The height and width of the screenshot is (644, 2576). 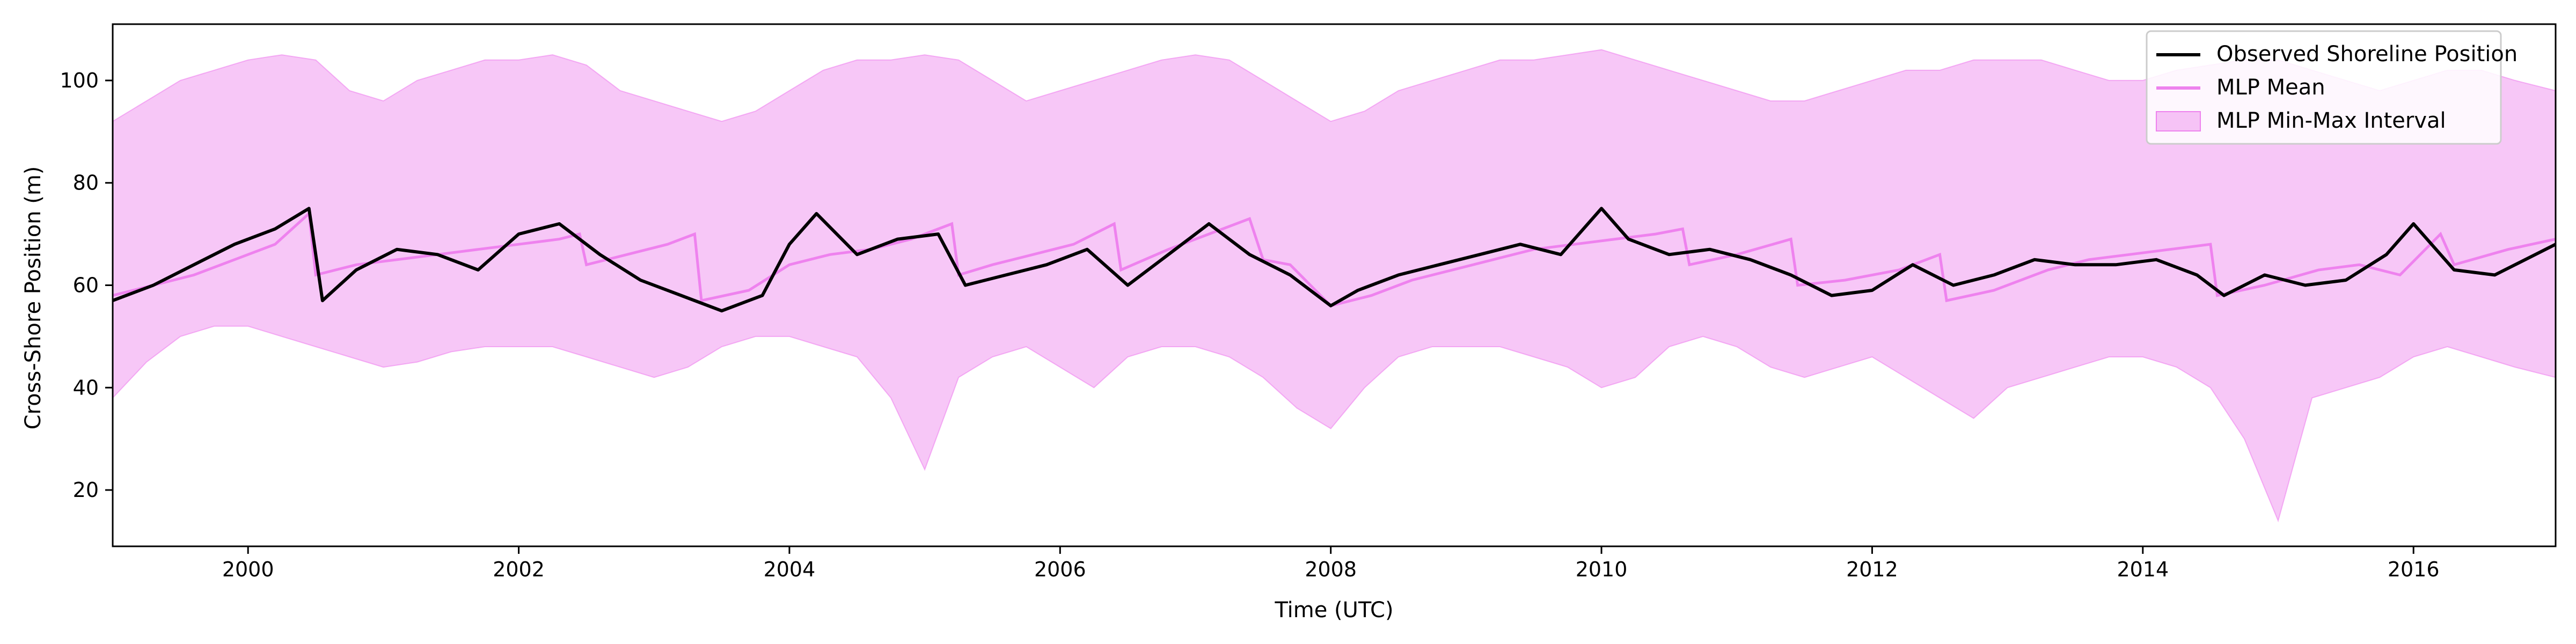 I want to click on legend-swatch-interval, so click(x=2178, y=121).